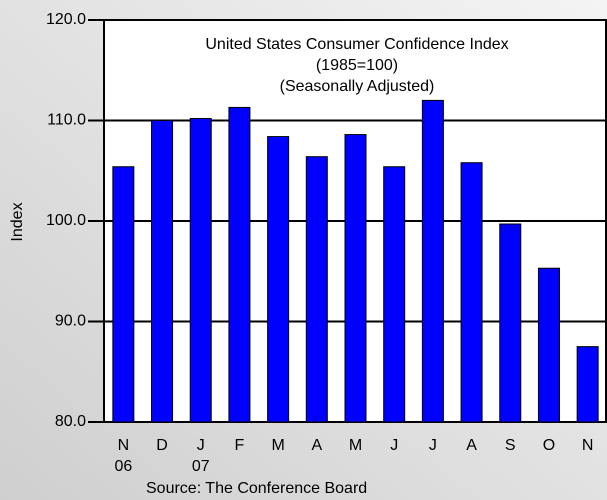  I want to click on y-tick-label: 80.0, so click(70, 421).